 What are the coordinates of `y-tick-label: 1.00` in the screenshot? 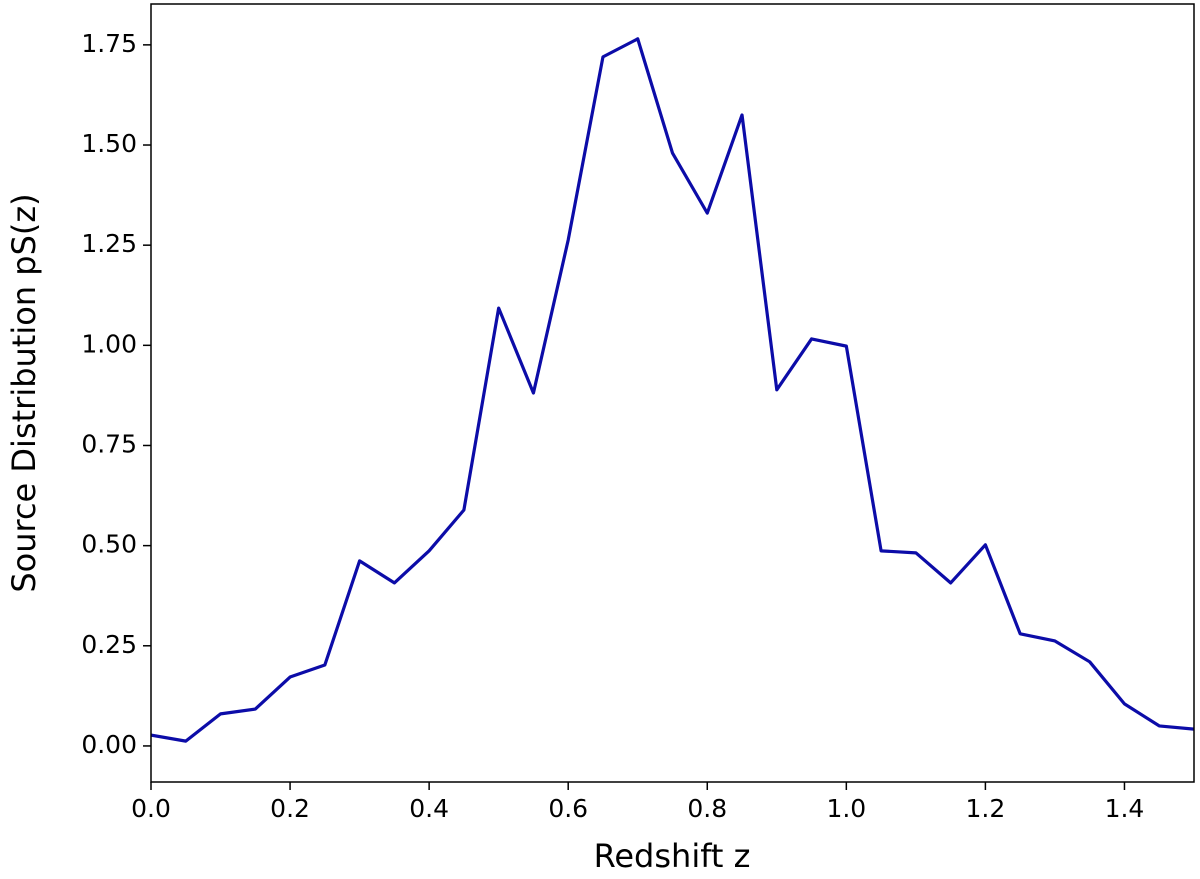 It's located at (109, 343).